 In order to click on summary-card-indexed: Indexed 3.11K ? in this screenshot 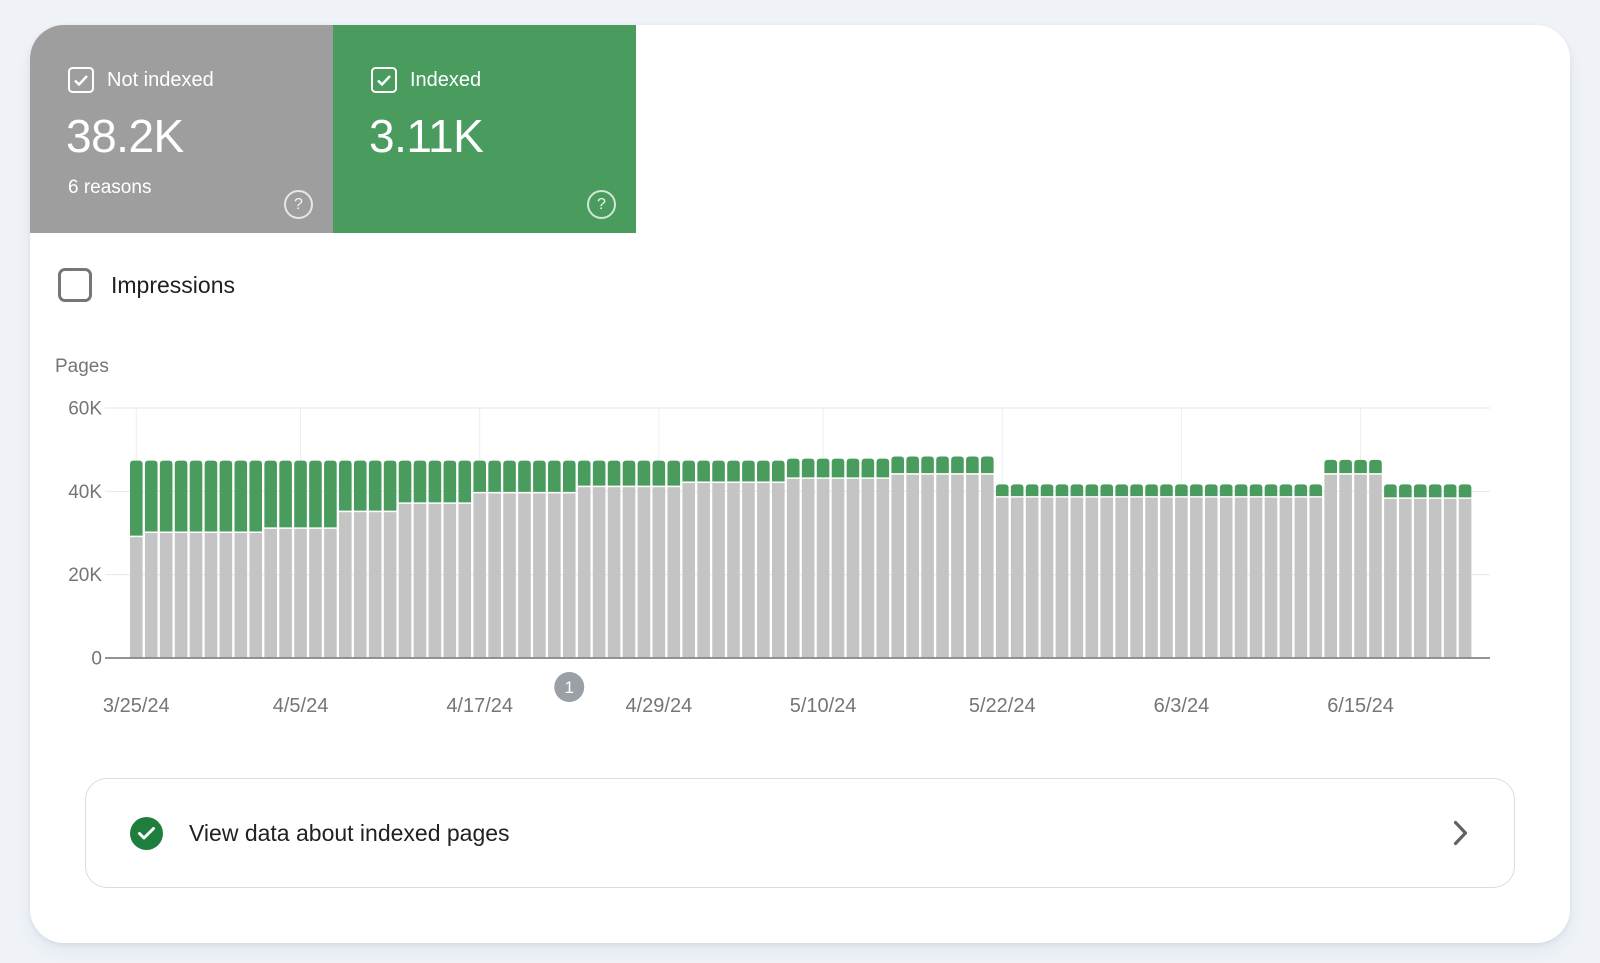, I will do `click(484, 129)`.